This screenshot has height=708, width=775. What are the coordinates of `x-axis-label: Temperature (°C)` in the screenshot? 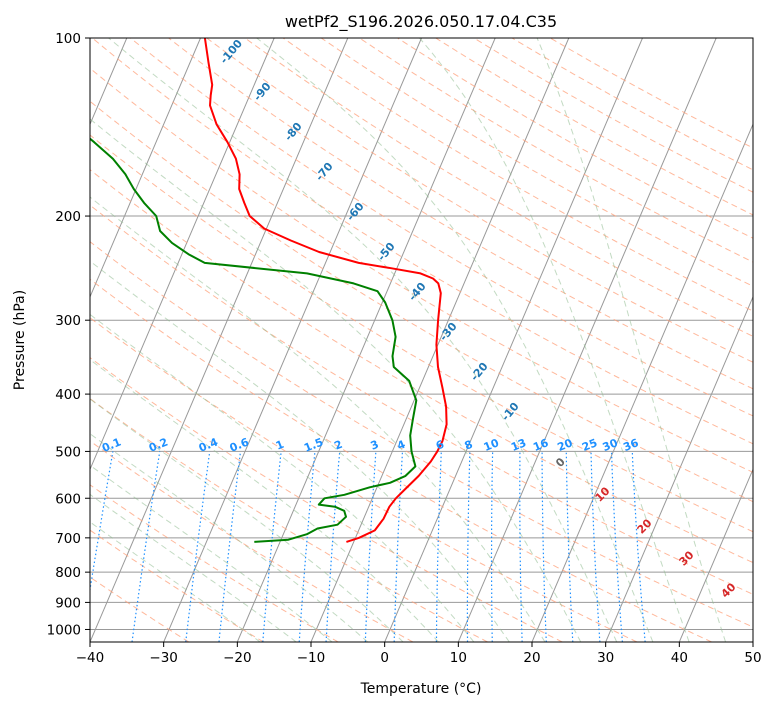 It's located at (421, 689).